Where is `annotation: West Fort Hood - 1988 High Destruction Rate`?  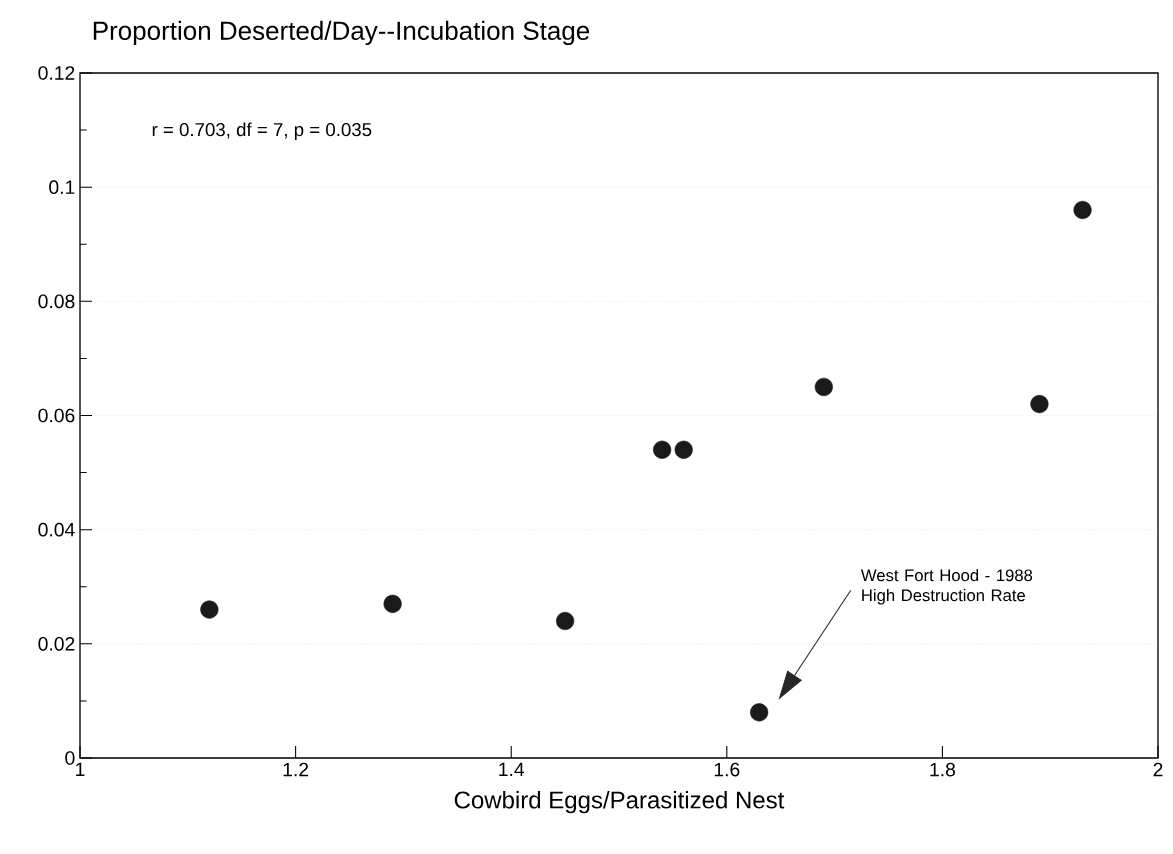
annotation: West Fort Hood - 1988 High Destruction Rate is located at coordinates (946, 586).